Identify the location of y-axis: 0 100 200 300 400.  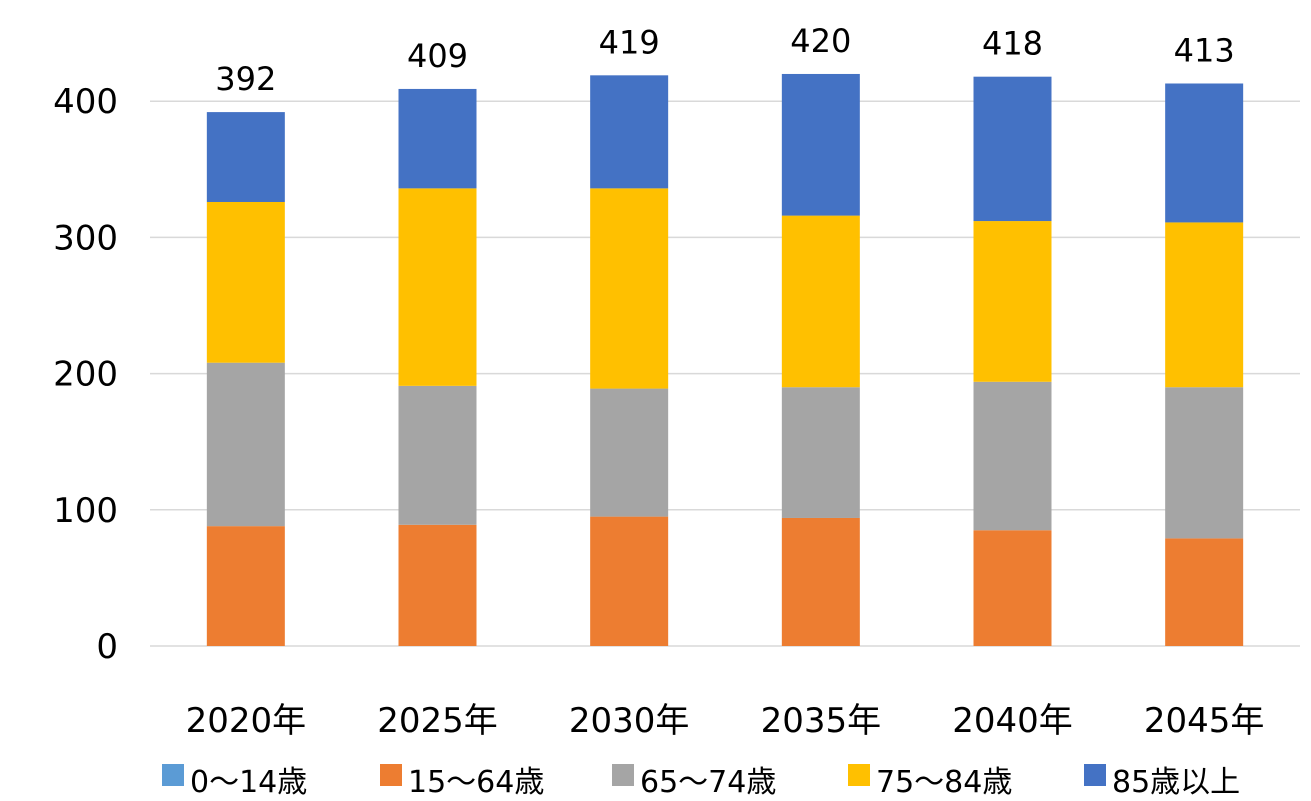
(85, 374).